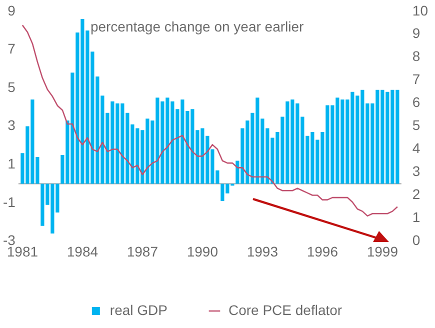  Describe the element at coordinates (416, 33) in the screenshot. I see `y2-tick-label: 9` at that location.